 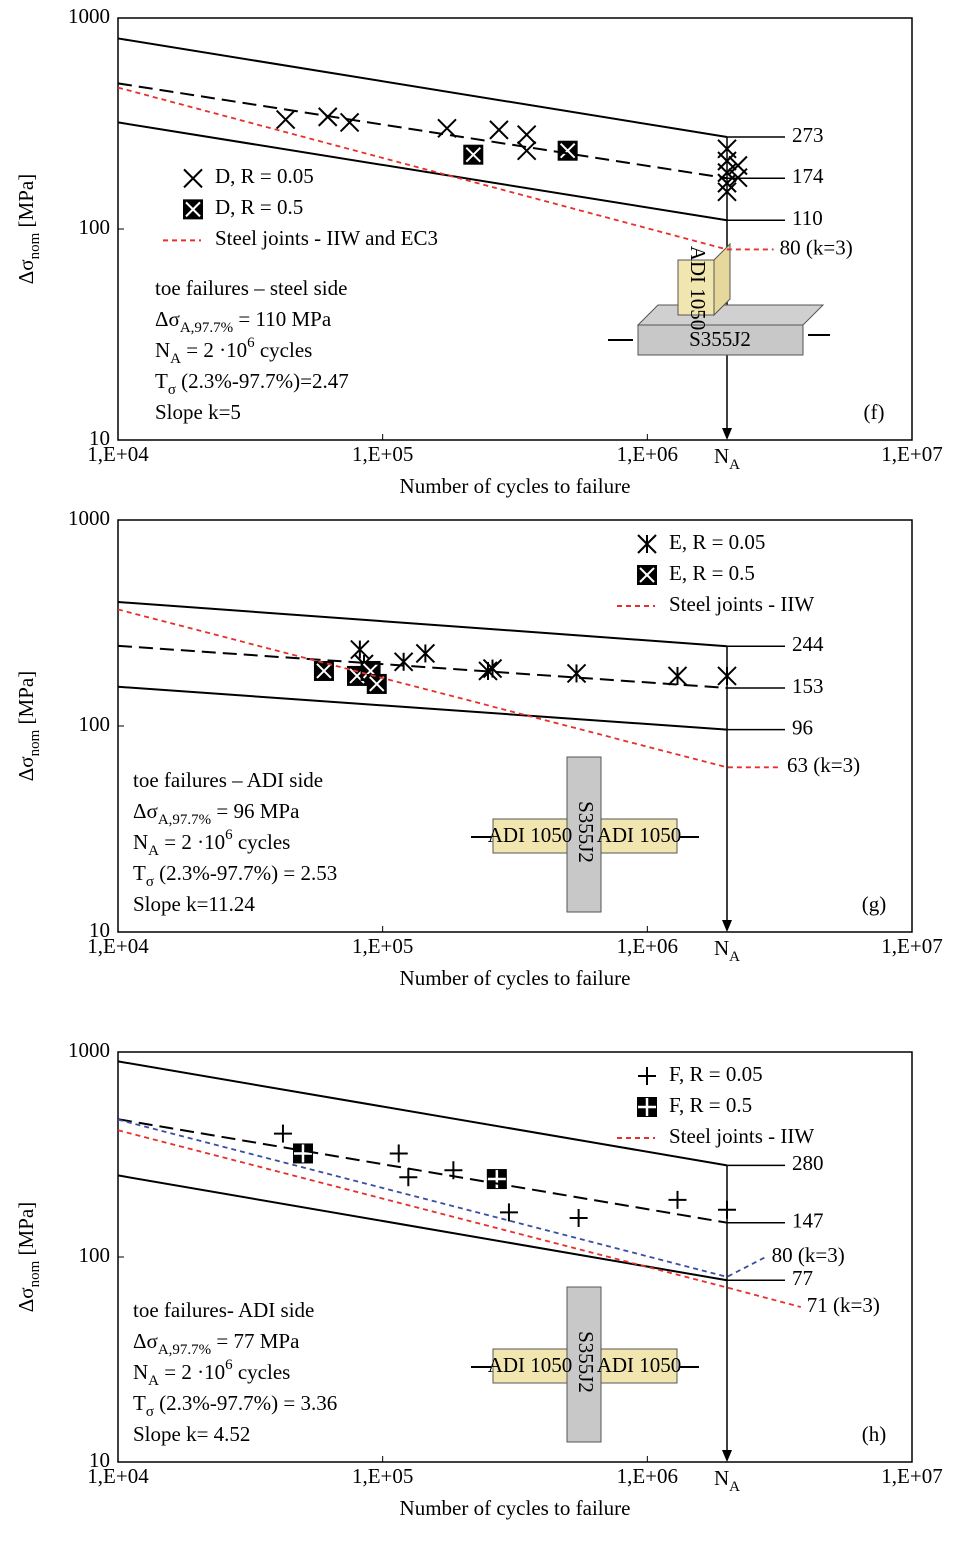 What do you see at coordinates (35, 245) in the screenshot?
I see `subscript: nom` at bounding box center [35, 245].